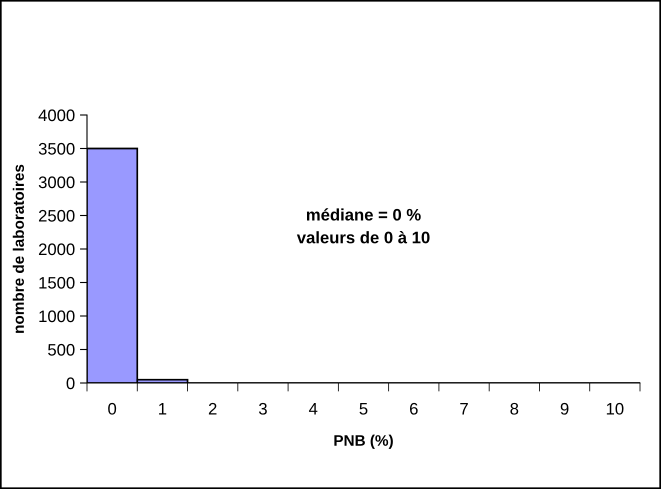  I want to click on y-tick-label: 1000, so click(57, 316).